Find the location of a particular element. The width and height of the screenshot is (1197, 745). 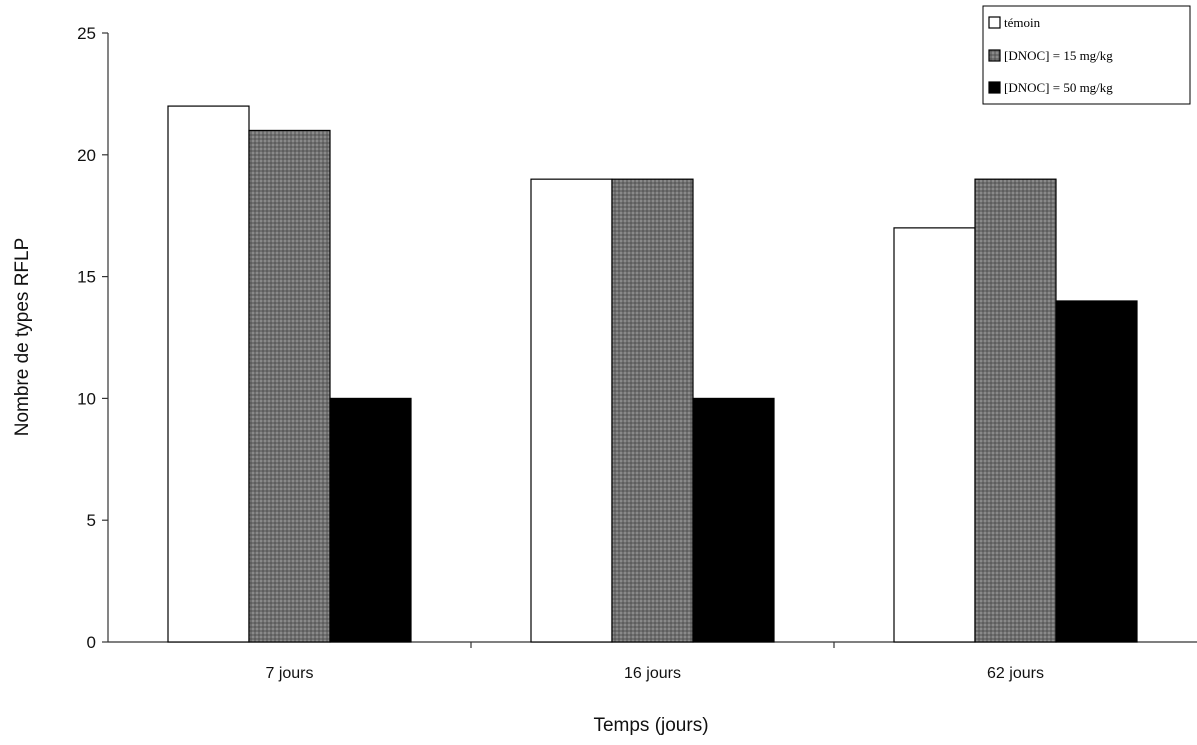

y-tick-label: 10 is located at coordinates (86, 398).